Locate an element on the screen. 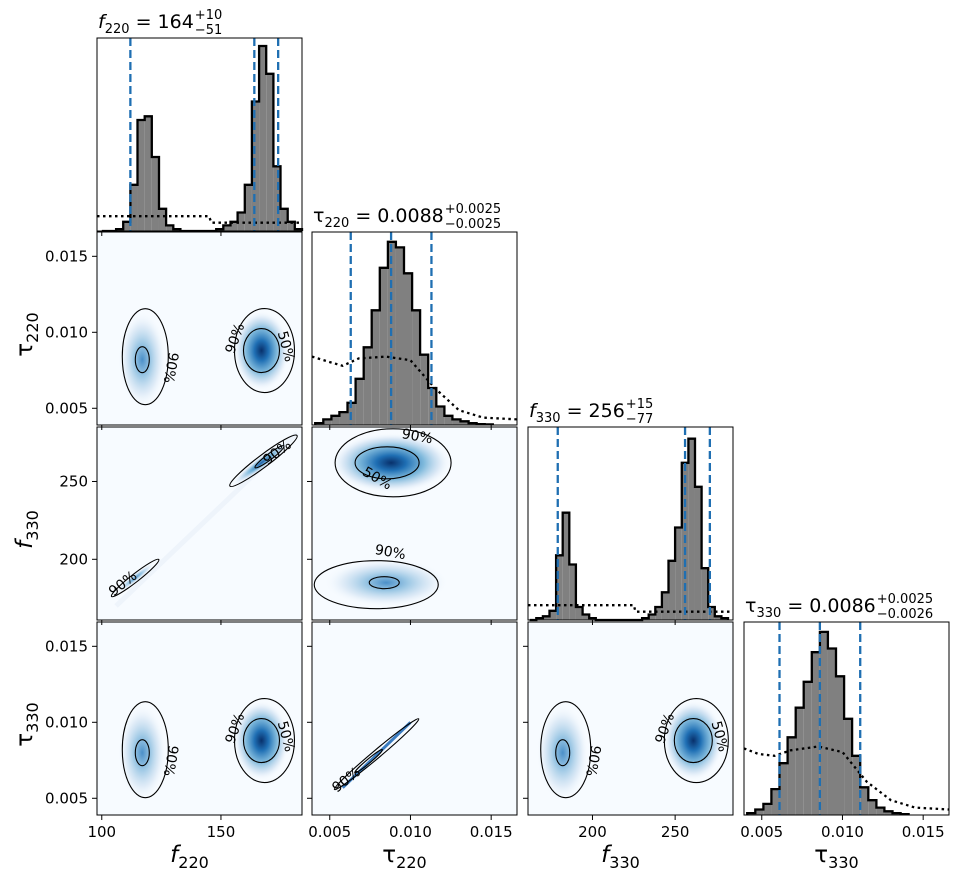 Image resolution: width=963 pixels, height=878 pixels. x-tick-label: 0.010 is located at coordinates (410, 832).